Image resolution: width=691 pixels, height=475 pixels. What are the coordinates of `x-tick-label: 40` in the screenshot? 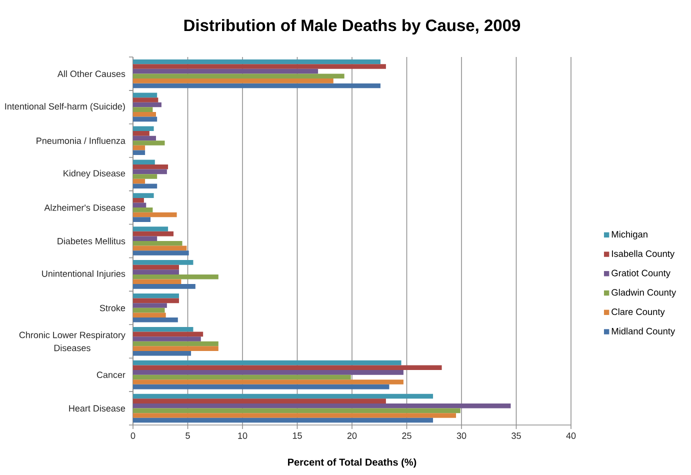 It's located at (571, 435).